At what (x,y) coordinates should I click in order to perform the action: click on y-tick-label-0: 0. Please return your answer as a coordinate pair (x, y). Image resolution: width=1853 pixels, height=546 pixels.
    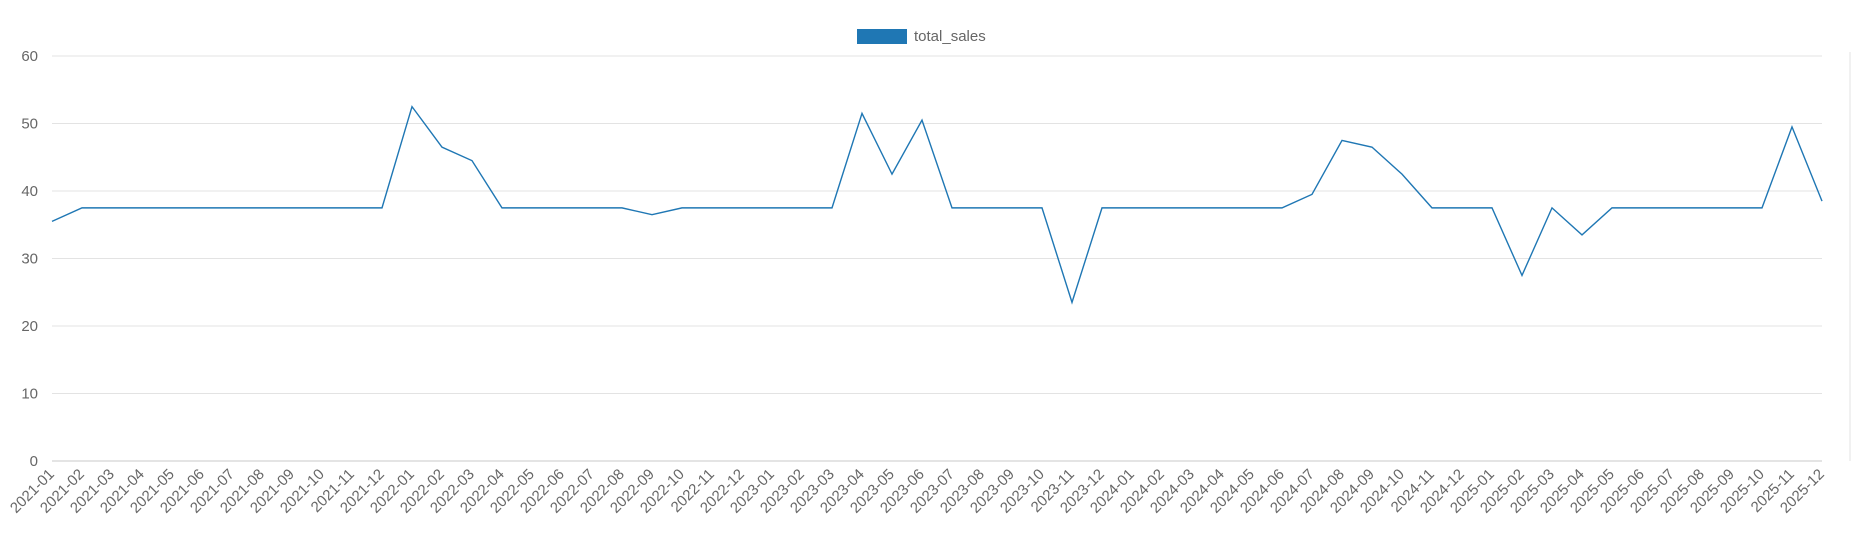
    Looking at the image, I should click on (34, 461).